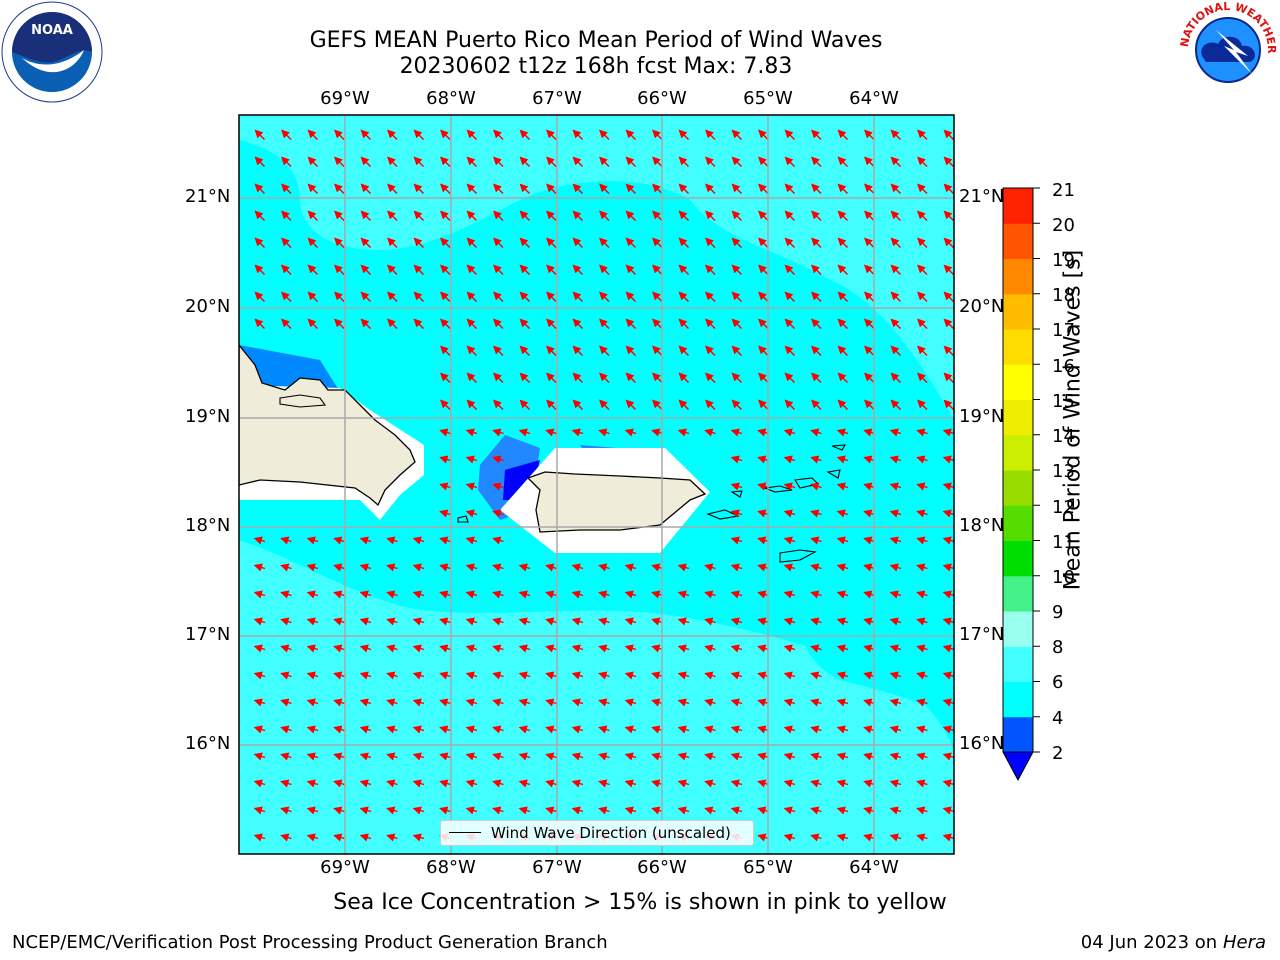  I want to click on legend-label: Wind Wave Direction (unscaled), so click(611, 833).